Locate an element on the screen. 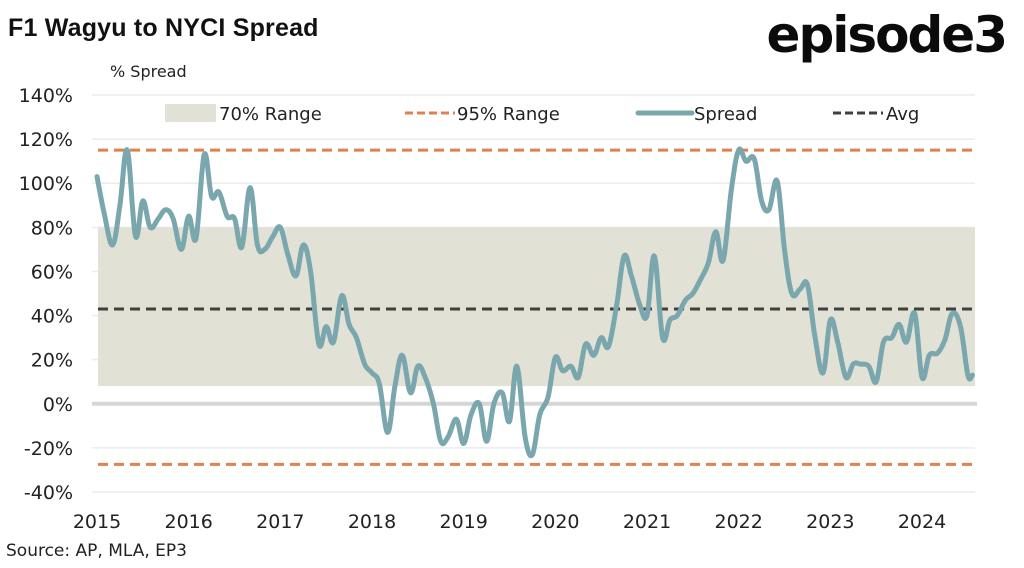 This screenshot has width=1024, height=568. y-tick-label: 0% is located at coordinates (58, 405).